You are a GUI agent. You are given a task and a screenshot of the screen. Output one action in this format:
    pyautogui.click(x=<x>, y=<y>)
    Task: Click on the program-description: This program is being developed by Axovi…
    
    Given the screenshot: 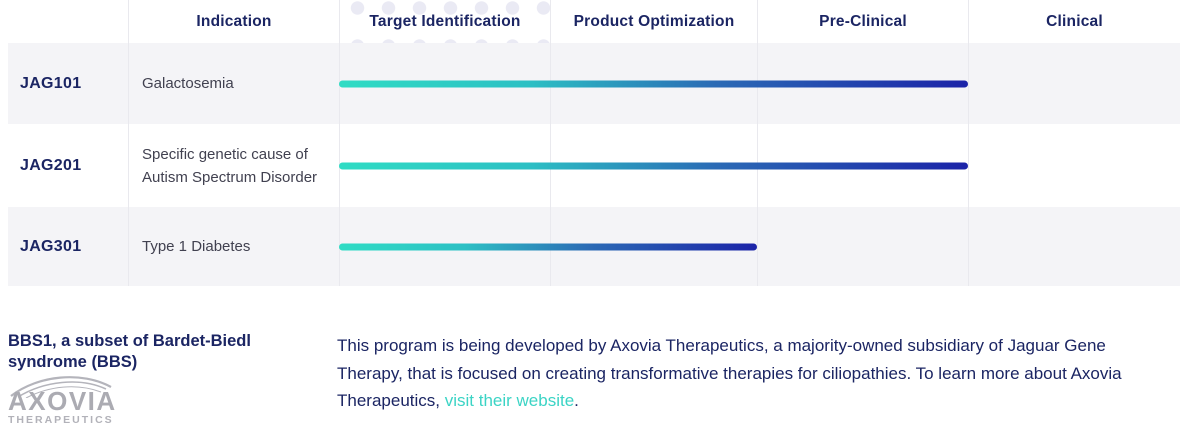 What is the action you would take?
    pyautogui.click(x=753, y=373)
    